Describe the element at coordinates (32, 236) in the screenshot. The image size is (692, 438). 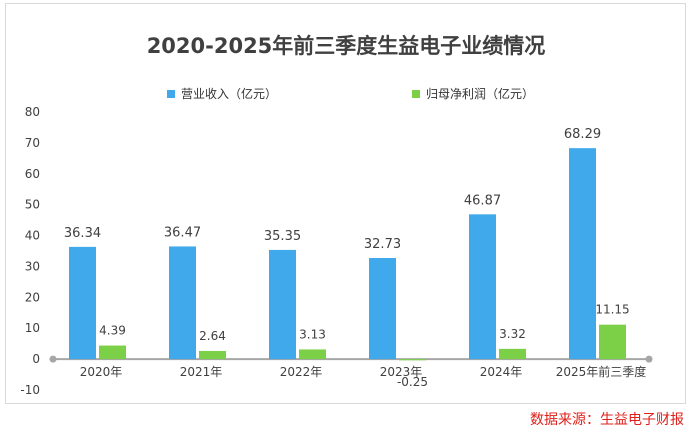
I see `y-tick-label: 40` at that location.